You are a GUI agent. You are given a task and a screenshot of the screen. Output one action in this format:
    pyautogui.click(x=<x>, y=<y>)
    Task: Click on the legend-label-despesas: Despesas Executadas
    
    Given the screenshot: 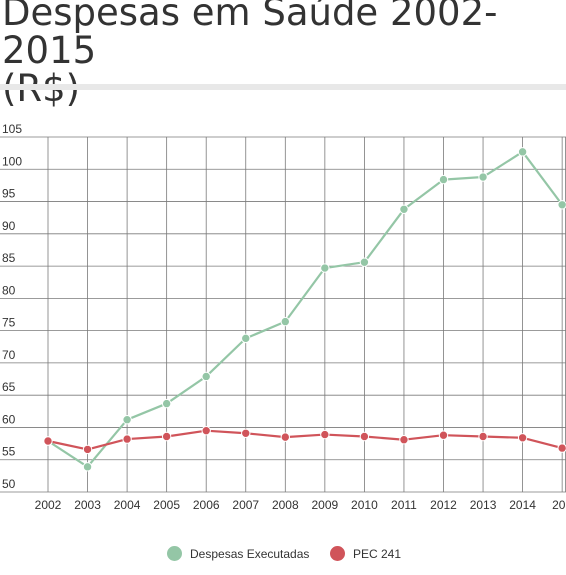 What is the action you would take?
    pyautogui.click(x=250, y=553)
    